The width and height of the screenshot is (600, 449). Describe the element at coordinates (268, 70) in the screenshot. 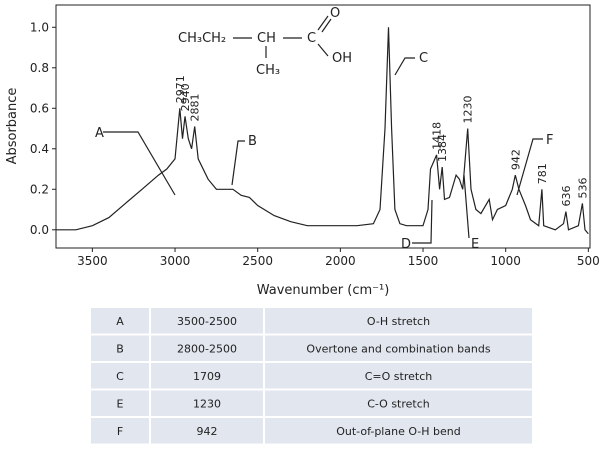

I see `structure-text: CH₃` at that location.